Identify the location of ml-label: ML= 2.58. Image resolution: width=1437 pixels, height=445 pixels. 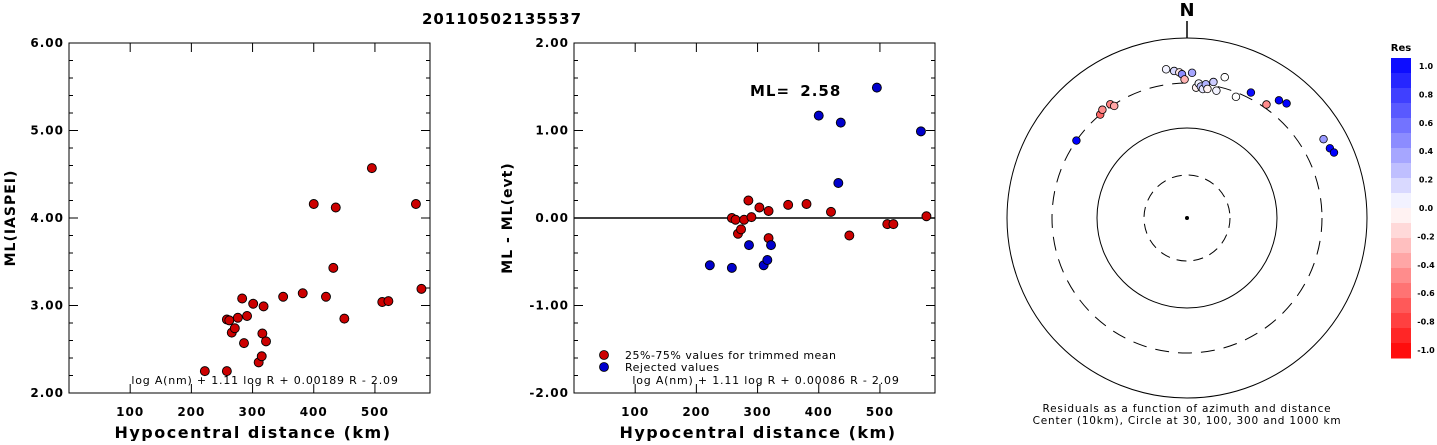
(795, 91).